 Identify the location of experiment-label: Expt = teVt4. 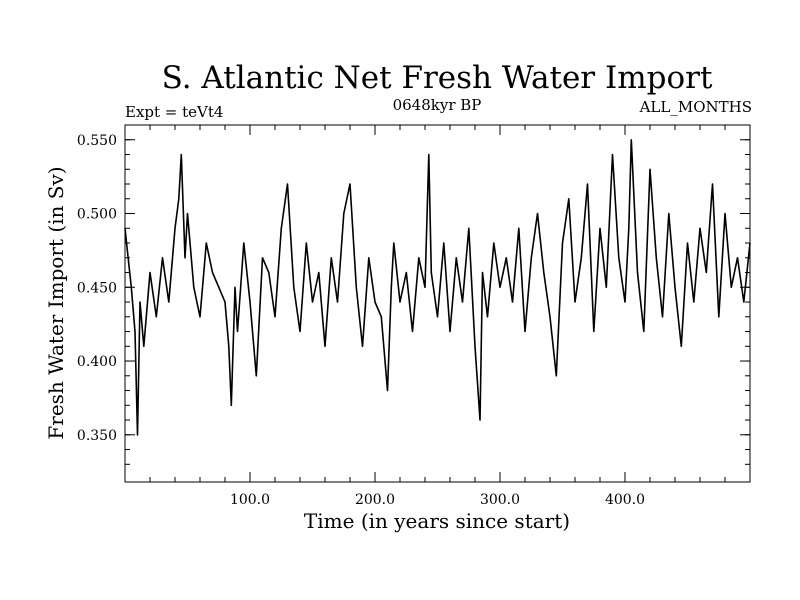
(174, 112).